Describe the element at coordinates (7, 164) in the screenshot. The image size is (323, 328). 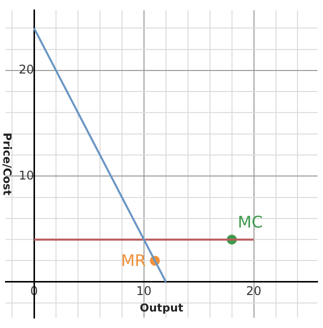
I see `y-axis-title: Price/Cost` at that location.